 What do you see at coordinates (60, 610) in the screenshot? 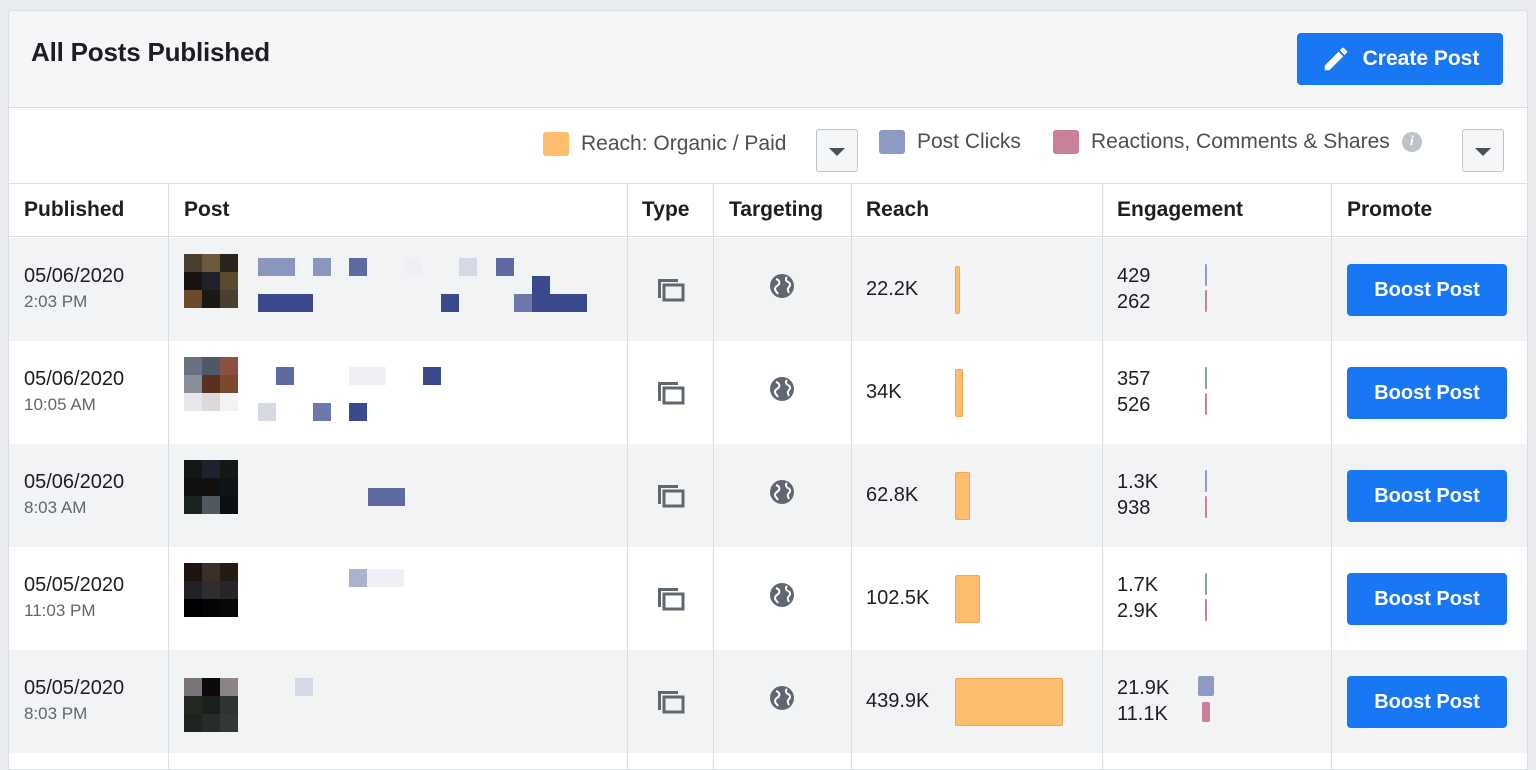
I see `published-time: 11:03 PM` at bounding box center [60, 610].